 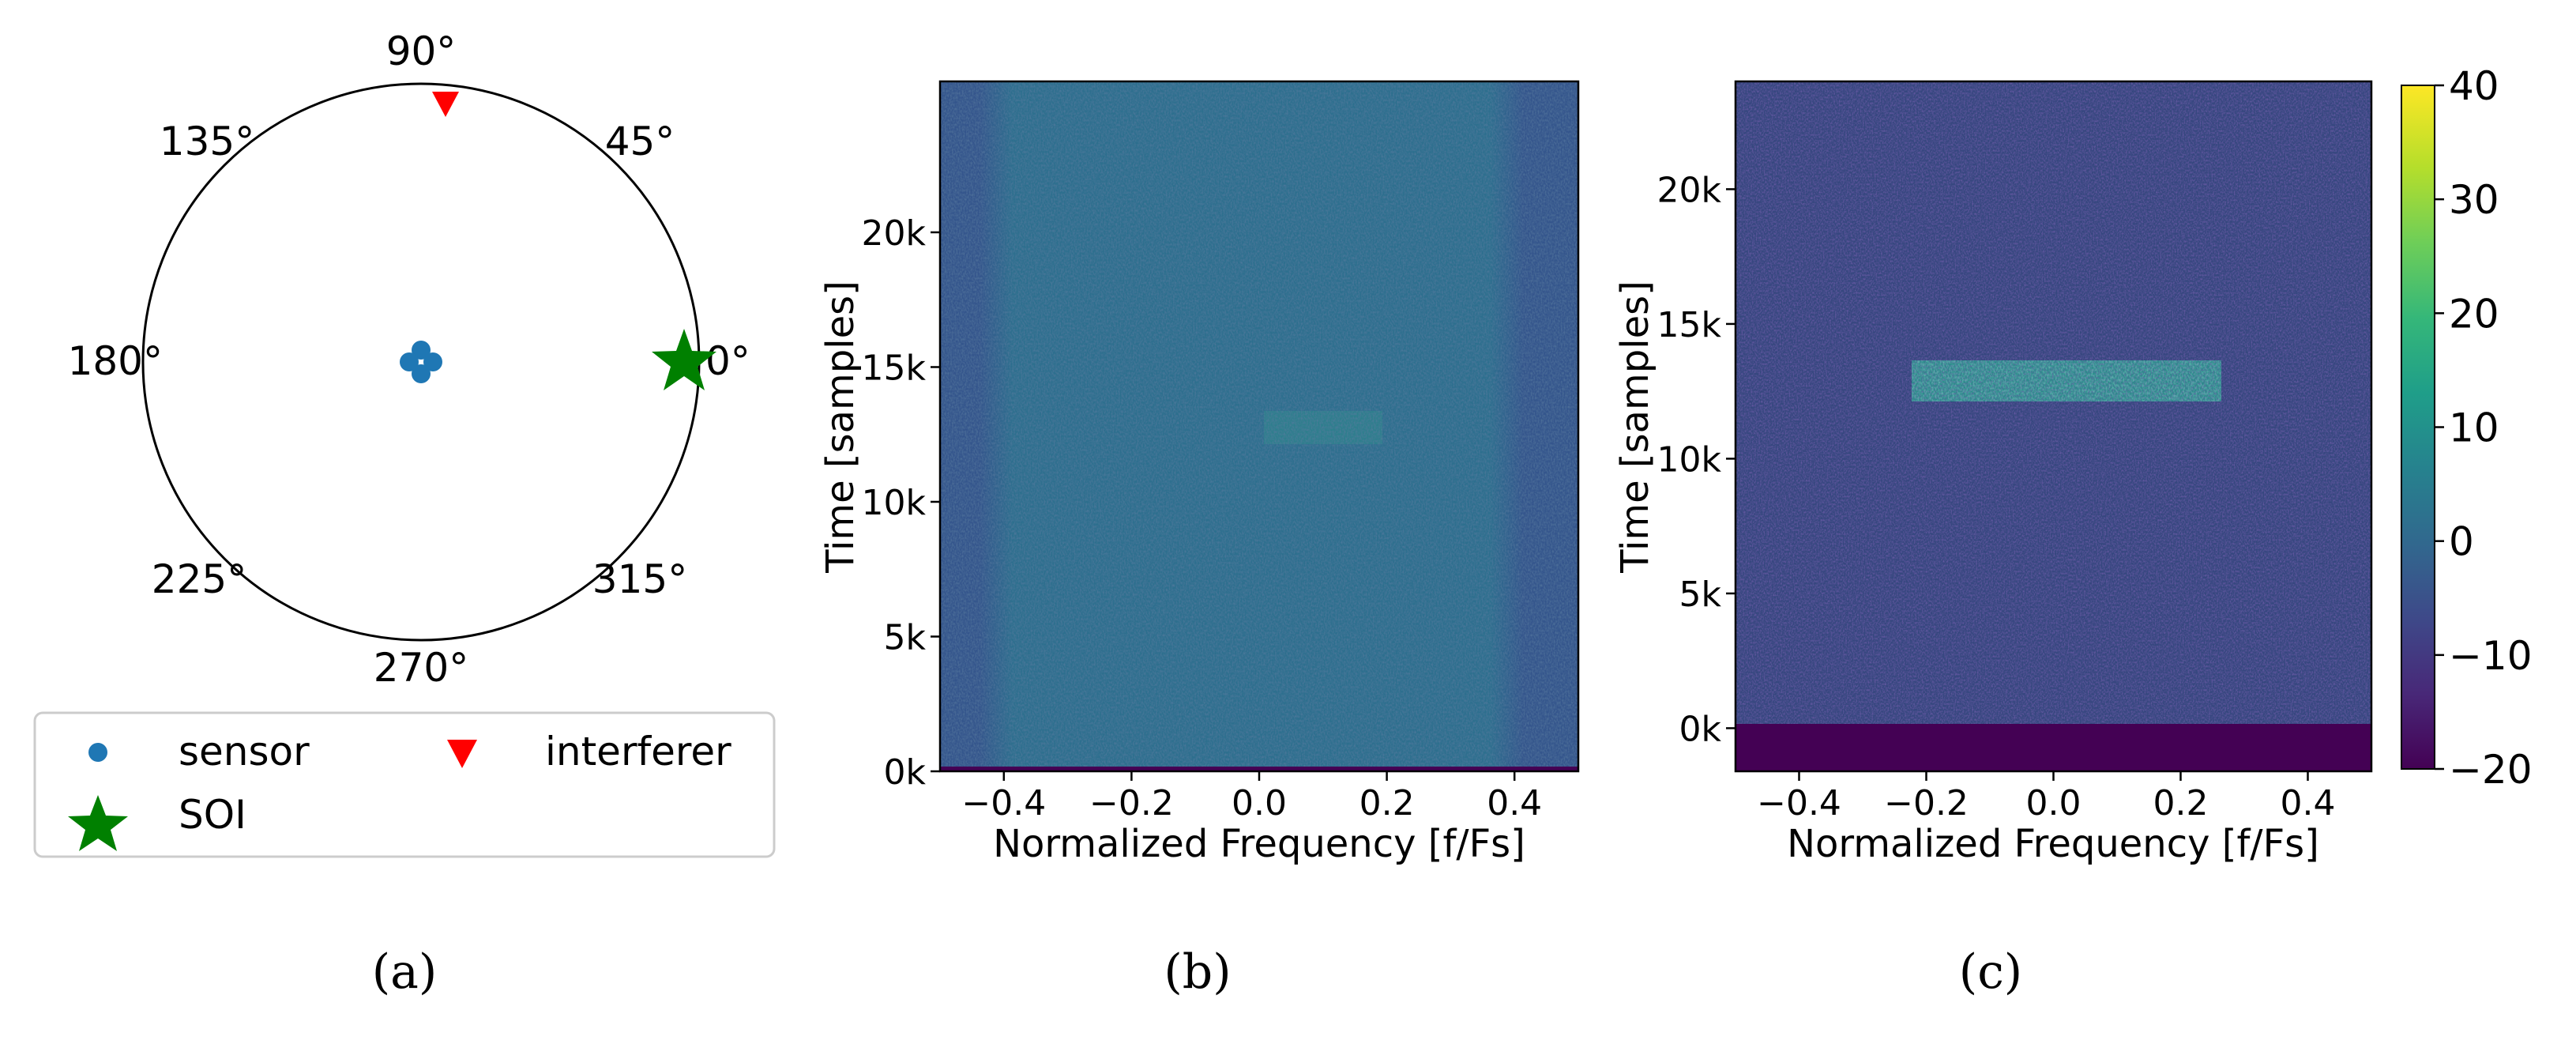 I want to click on axes-b-xticks: −0.4 −0.2 0.0 0.2 0.4, so click(x=1251, y=797).